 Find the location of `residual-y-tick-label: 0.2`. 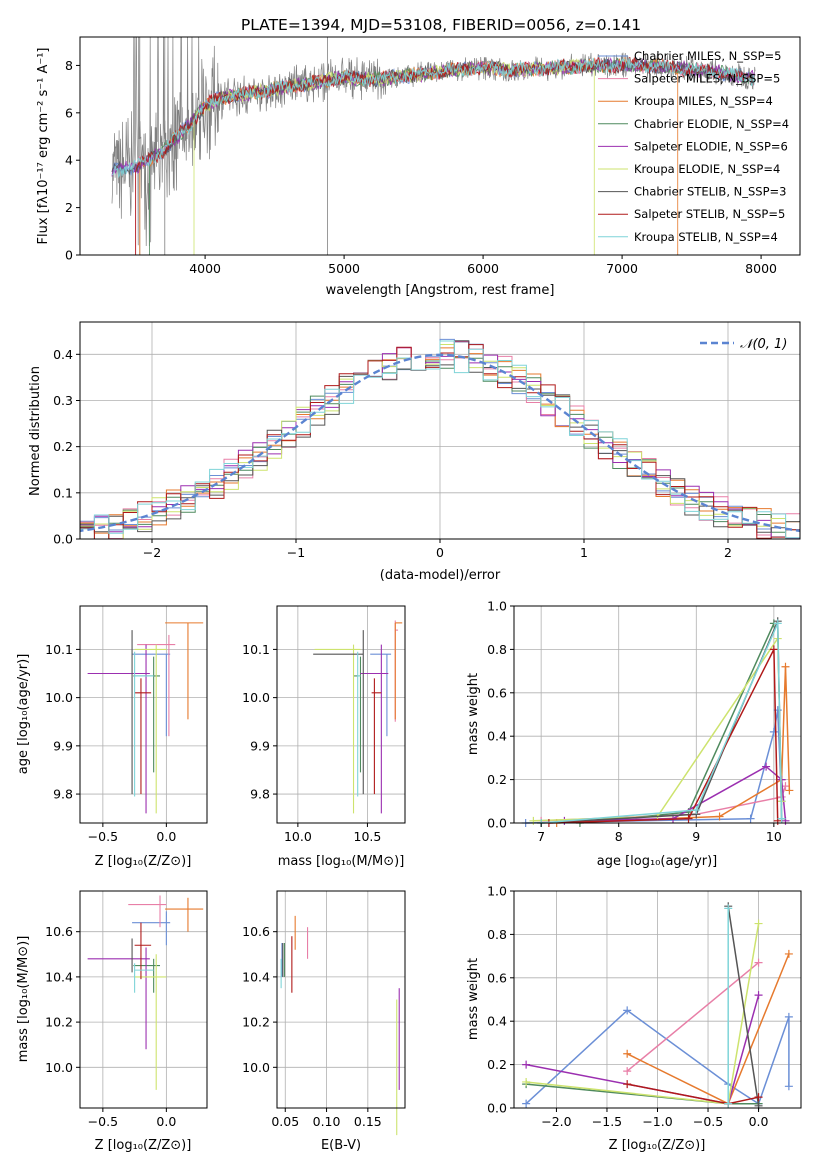

residual-y-tick-label: 0.2 is located at coordinates (63, 446).